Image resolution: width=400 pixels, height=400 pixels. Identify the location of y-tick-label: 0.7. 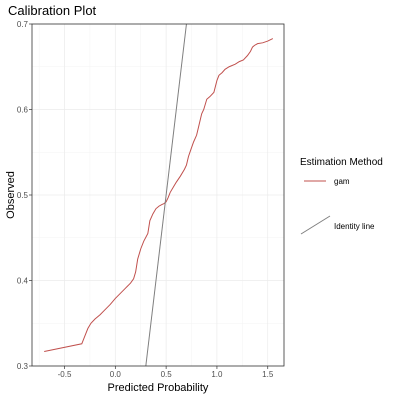
(23, 24).